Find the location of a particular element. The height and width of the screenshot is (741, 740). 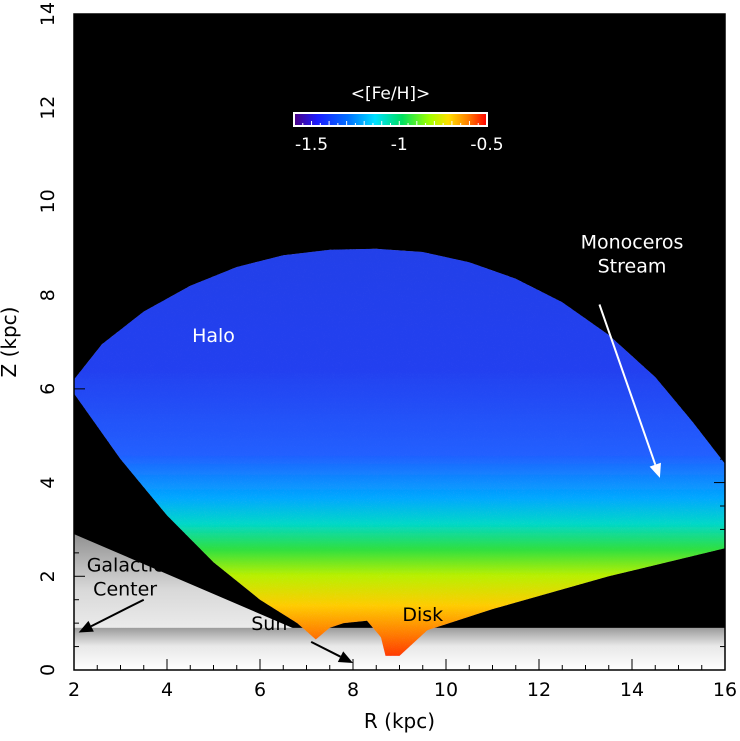

colorbar-label: <[Fe/H]> is located at coordinates (391, 94).